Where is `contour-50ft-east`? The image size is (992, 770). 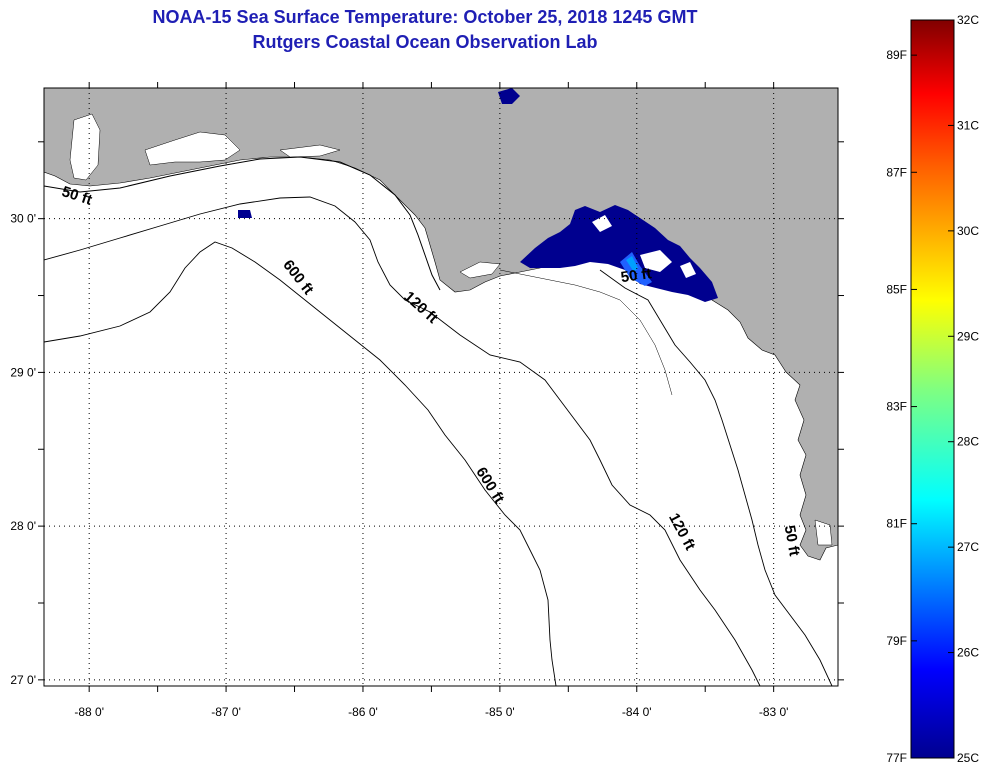
contour-50ft-east is located at coordinates (716, 477).